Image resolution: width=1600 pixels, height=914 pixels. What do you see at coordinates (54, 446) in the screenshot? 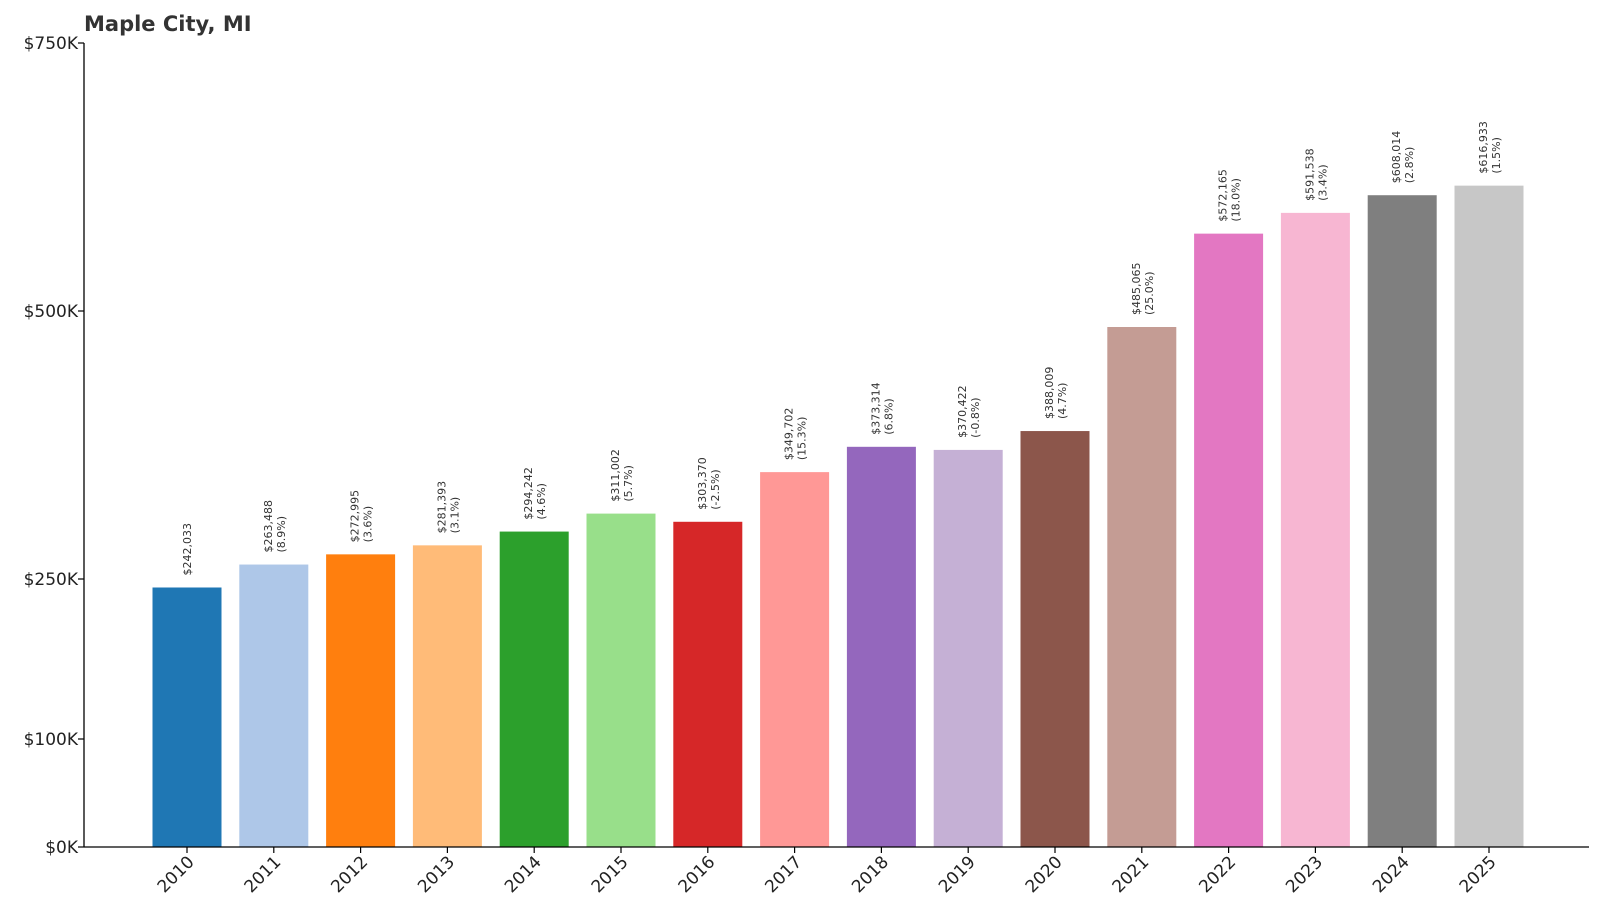
I see `y-ticks-group: $0K $100K $250K $500K $750K` at bounding box center [54, 446].